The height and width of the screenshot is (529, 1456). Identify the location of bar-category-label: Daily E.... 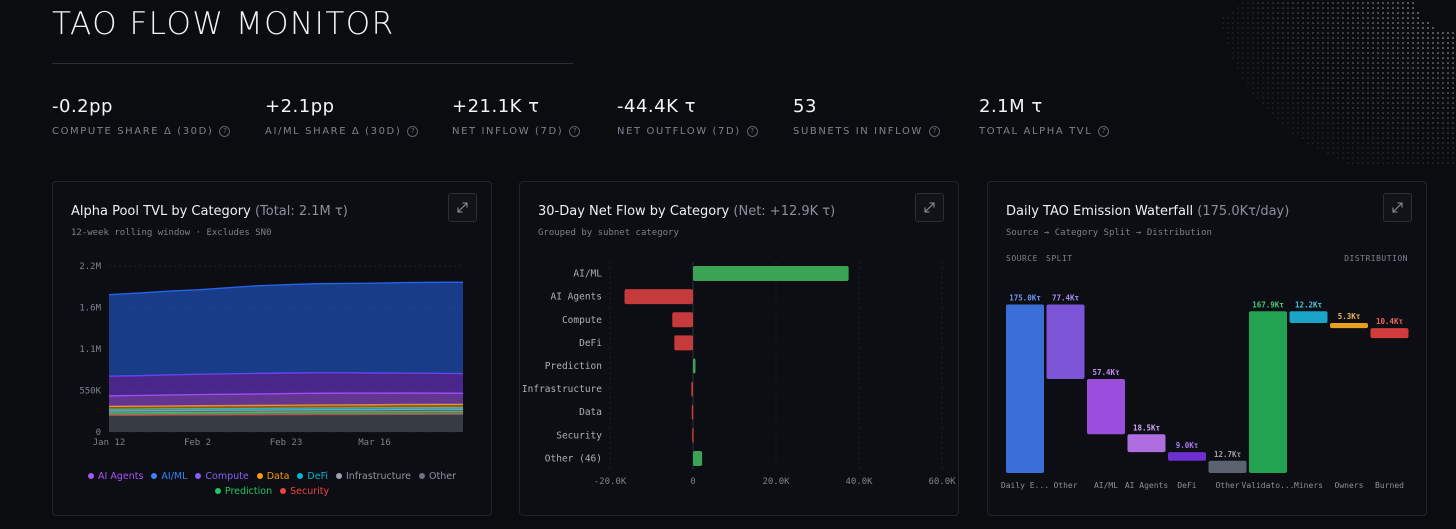
(1025, 485).